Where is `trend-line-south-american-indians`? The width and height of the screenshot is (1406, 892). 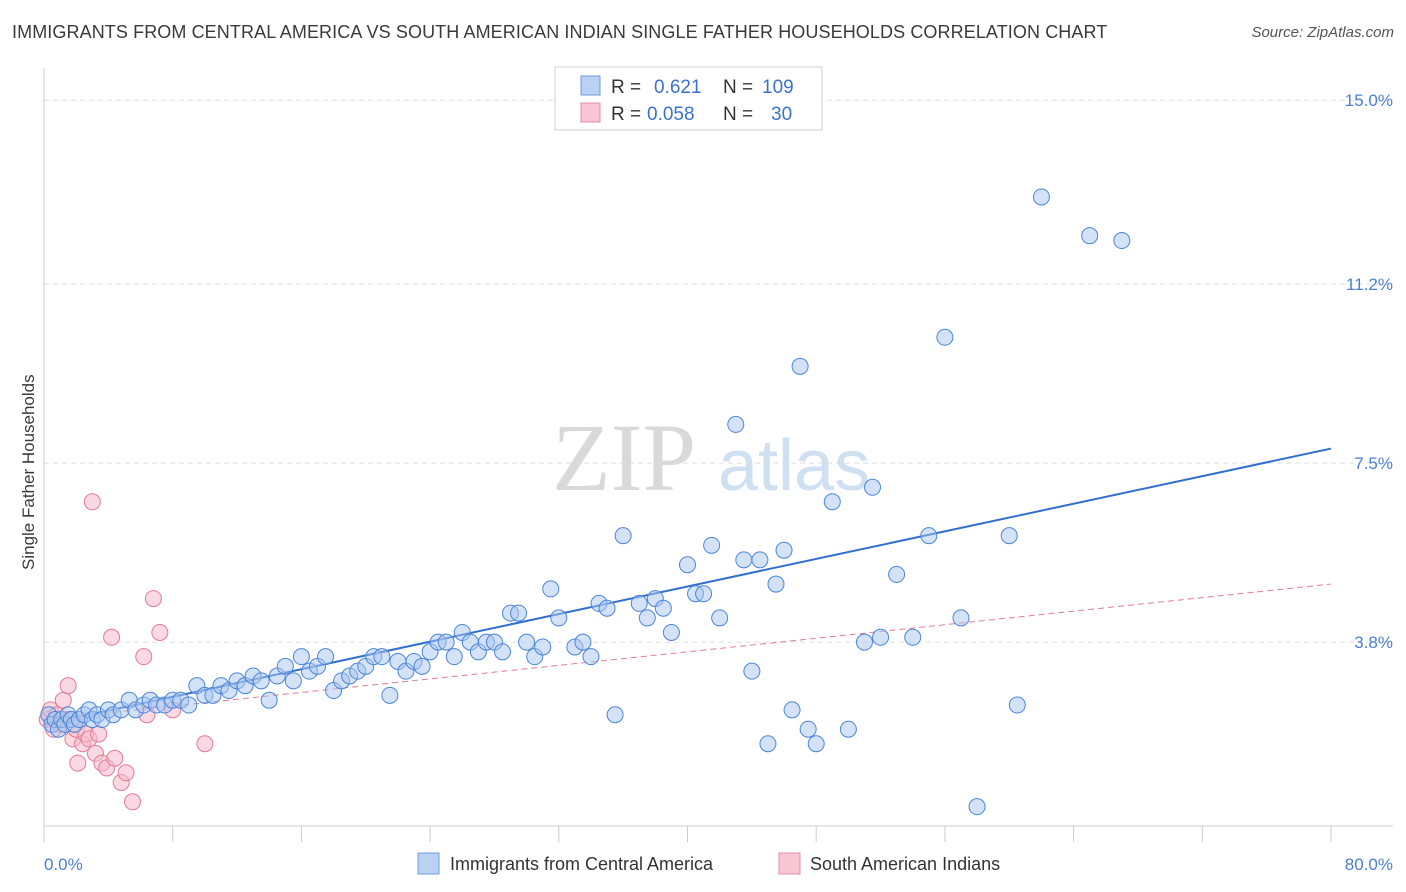
trend-line-south-american-indians is located at coordinates (687, 652).